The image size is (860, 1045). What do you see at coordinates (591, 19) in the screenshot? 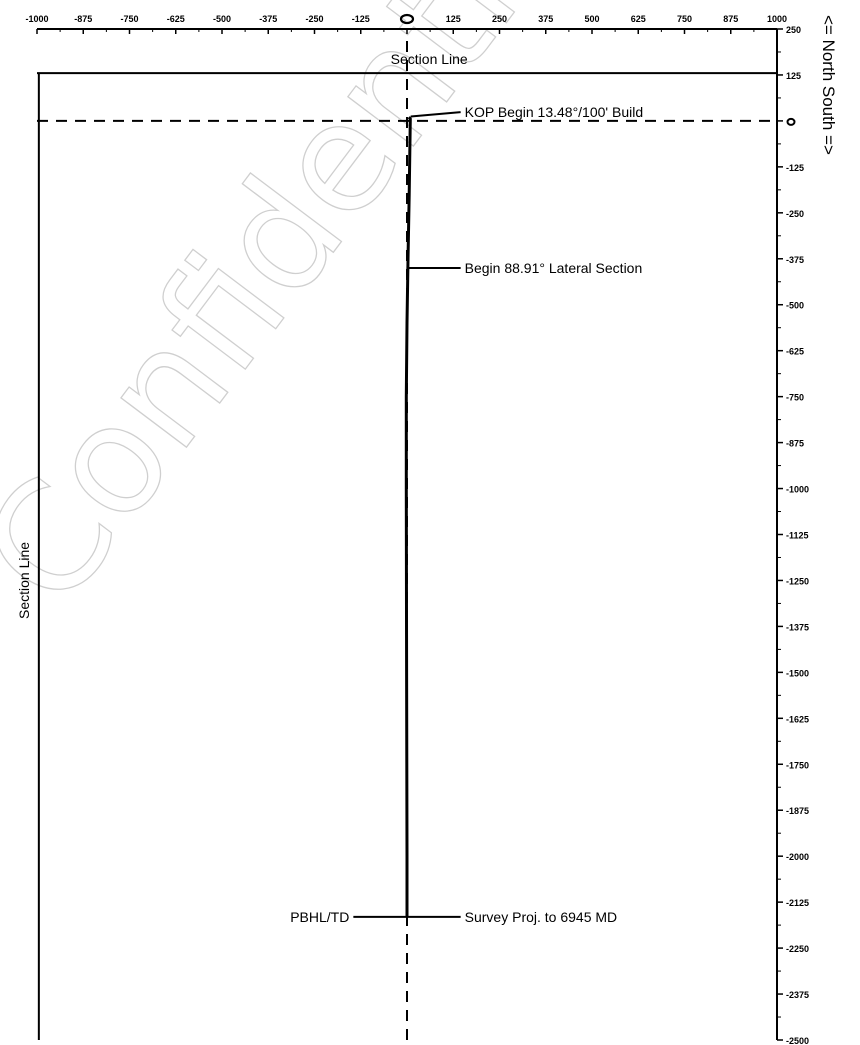
I see `x-tick-label: 500` at bounding box center [591, 19].